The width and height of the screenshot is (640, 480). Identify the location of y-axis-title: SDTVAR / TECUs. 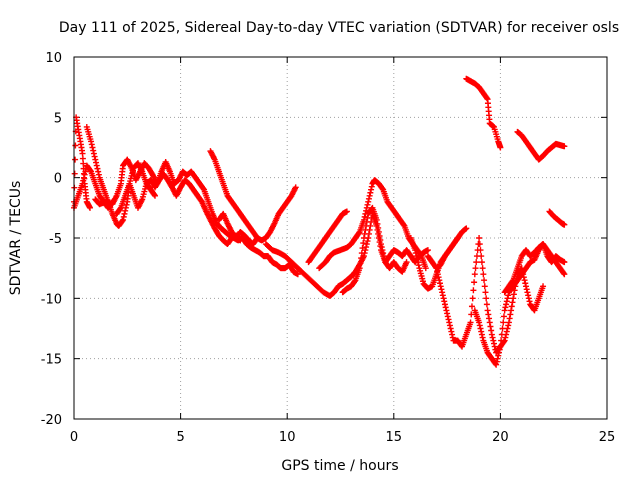
(16, 238).